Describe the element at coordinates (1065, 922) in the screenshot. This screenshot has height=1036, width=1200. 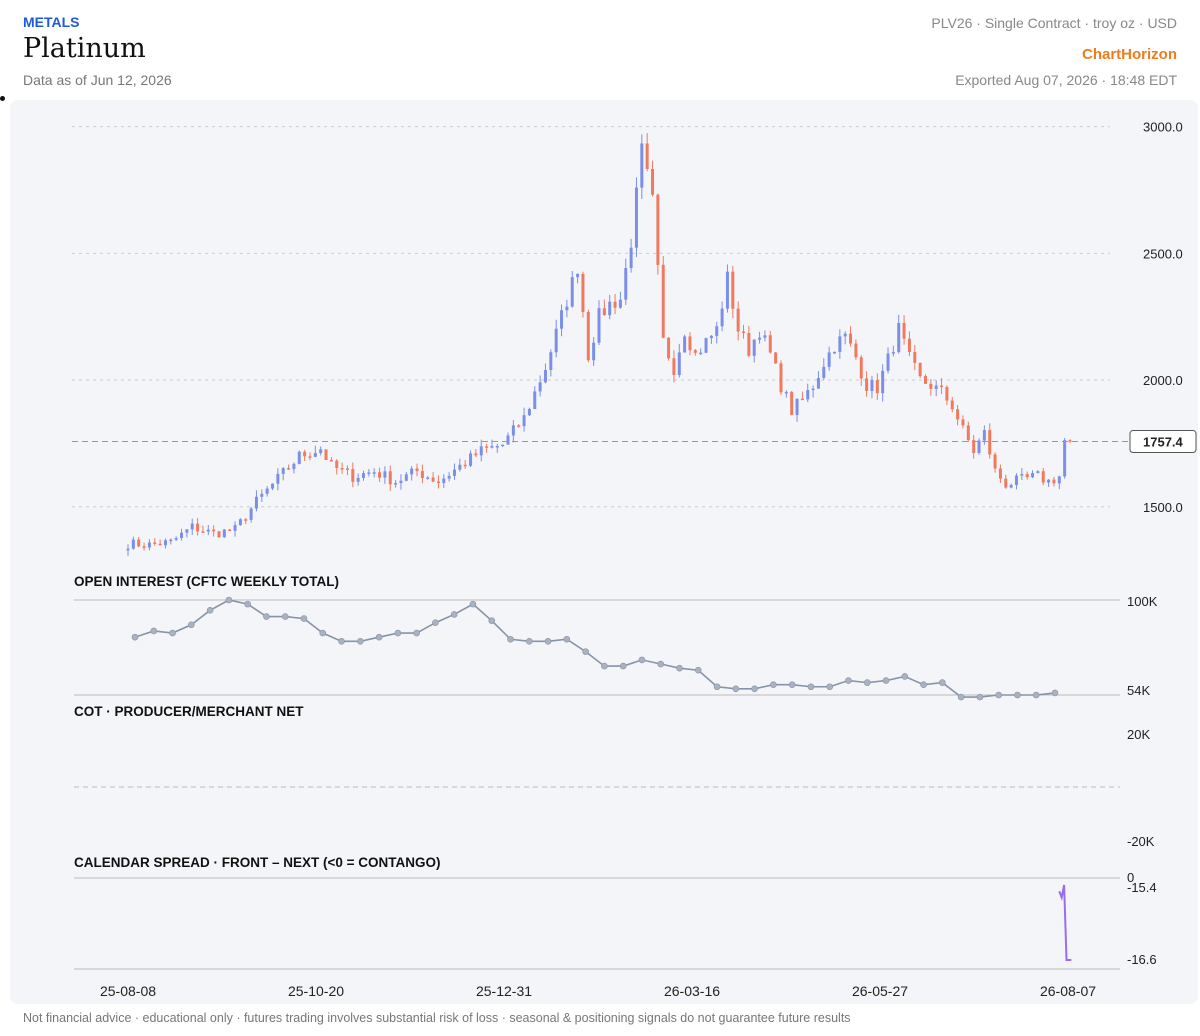
I see `spread-line` at that location.